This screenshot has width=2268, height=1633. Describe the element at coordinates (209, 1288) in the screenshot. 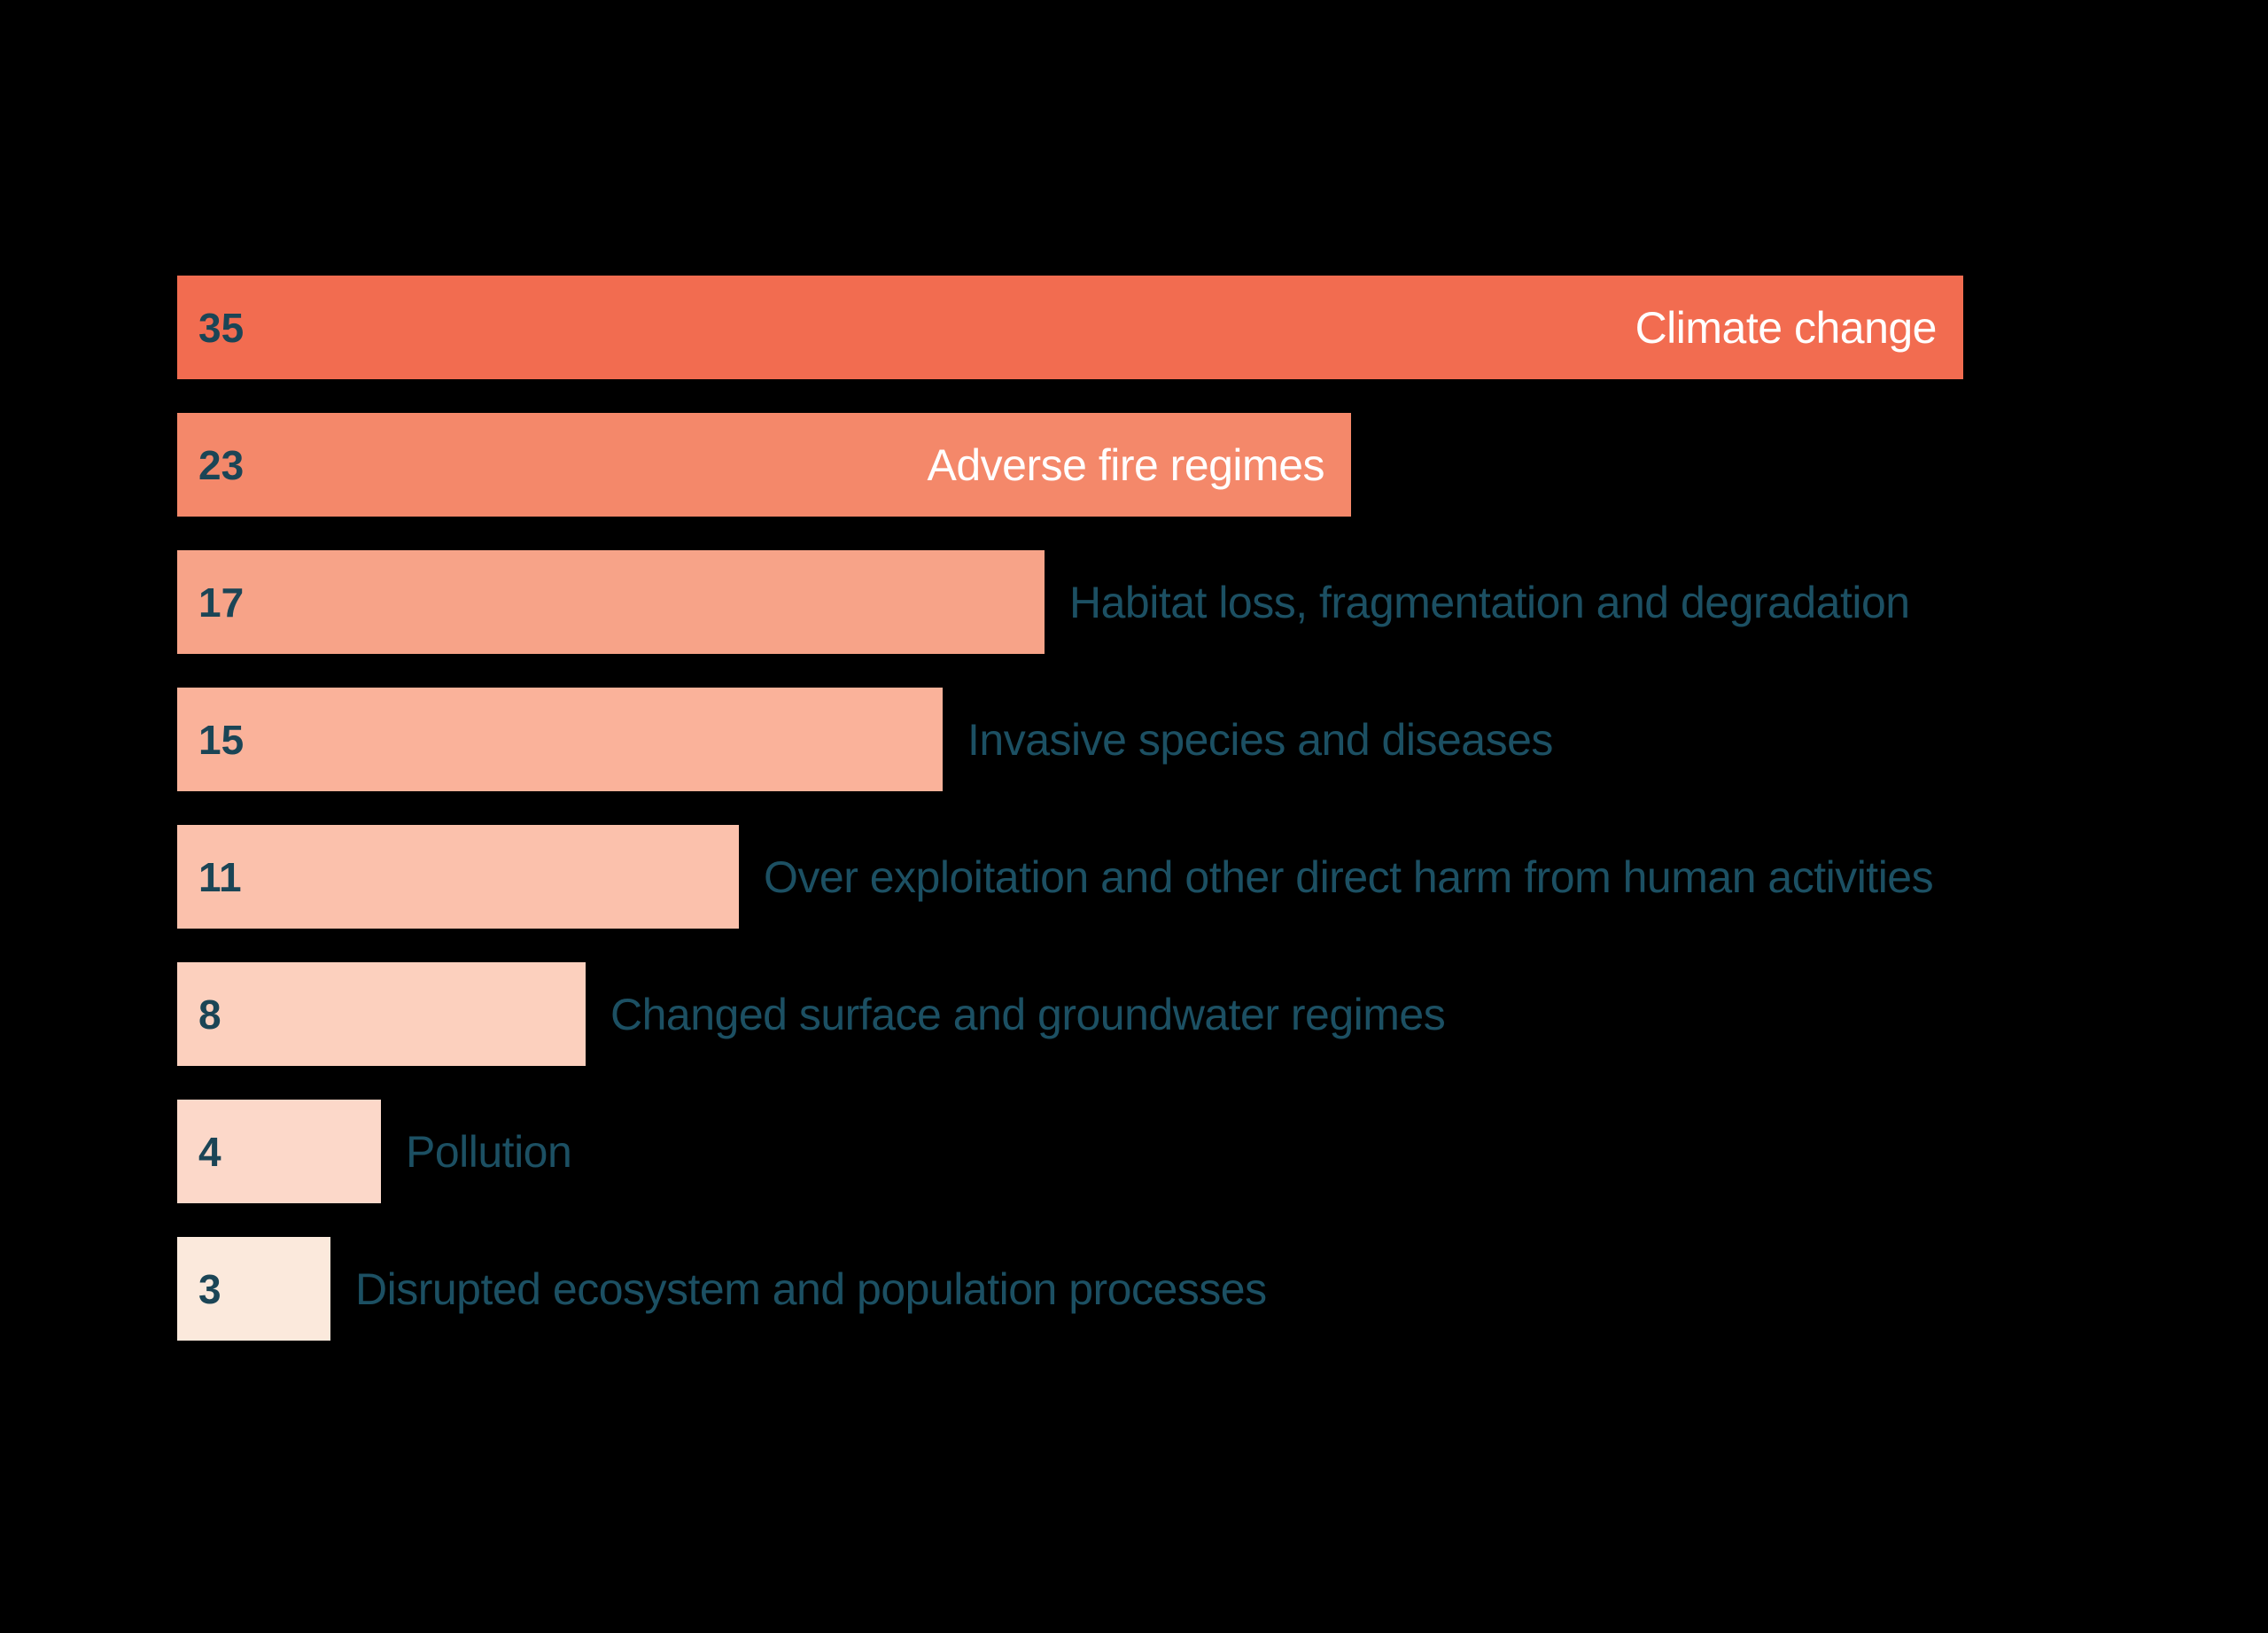

I see `value-label: 3` at that location.